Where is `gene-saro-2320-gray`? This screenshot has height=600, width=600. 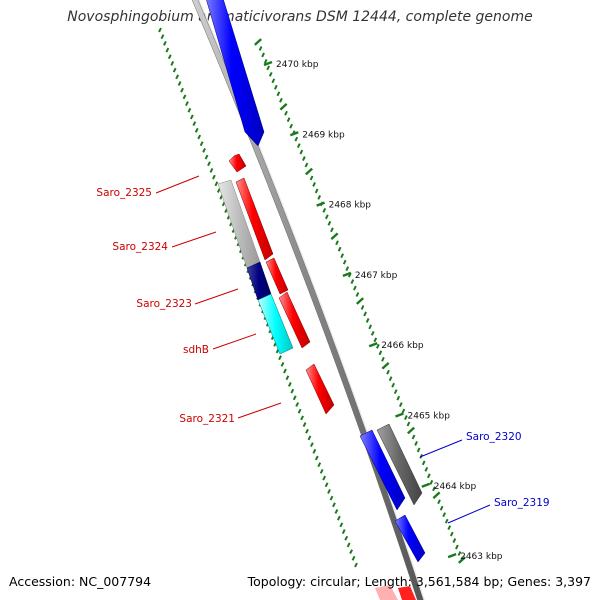
gene-saro-2320-gray is located at coordinates (399, 464).